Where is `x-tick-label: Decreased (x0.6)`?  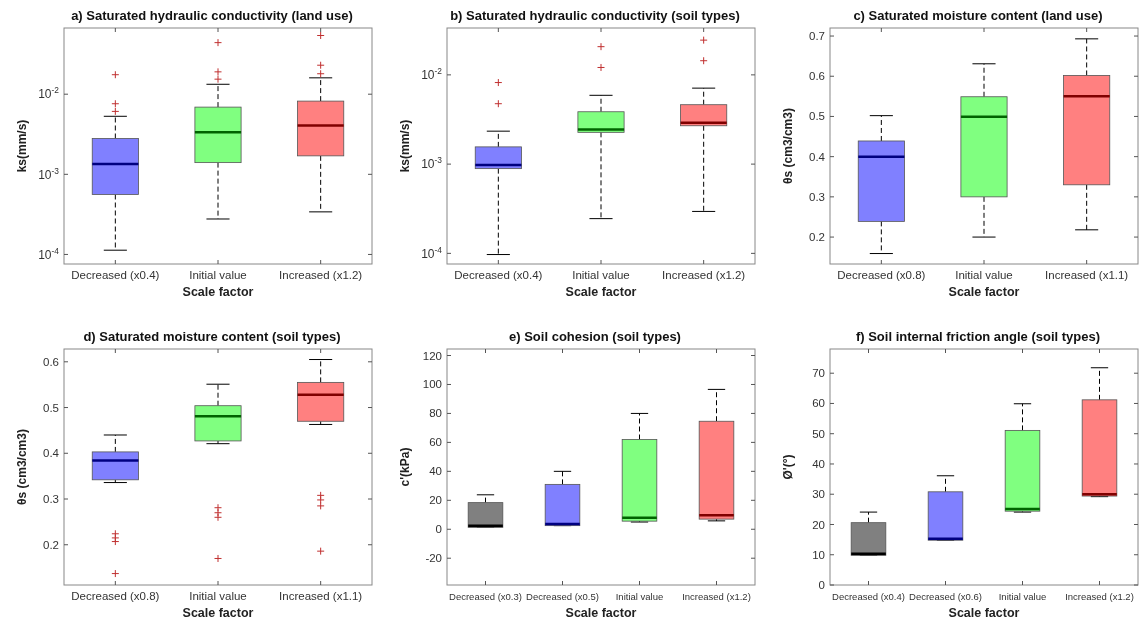
x-tick-label: Decreased (x0.6) is located at coordinates (945, 596).